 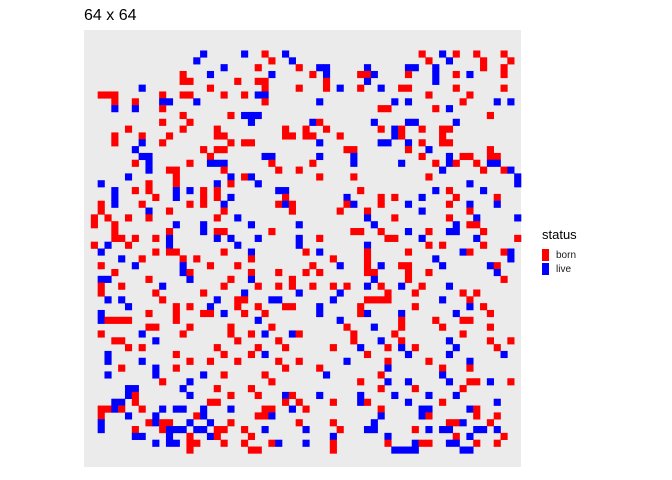 What do you see at coordinates (559, 269) in the screenshot?
I see `legend-entry-live: live` at bounding box center [559, 269].